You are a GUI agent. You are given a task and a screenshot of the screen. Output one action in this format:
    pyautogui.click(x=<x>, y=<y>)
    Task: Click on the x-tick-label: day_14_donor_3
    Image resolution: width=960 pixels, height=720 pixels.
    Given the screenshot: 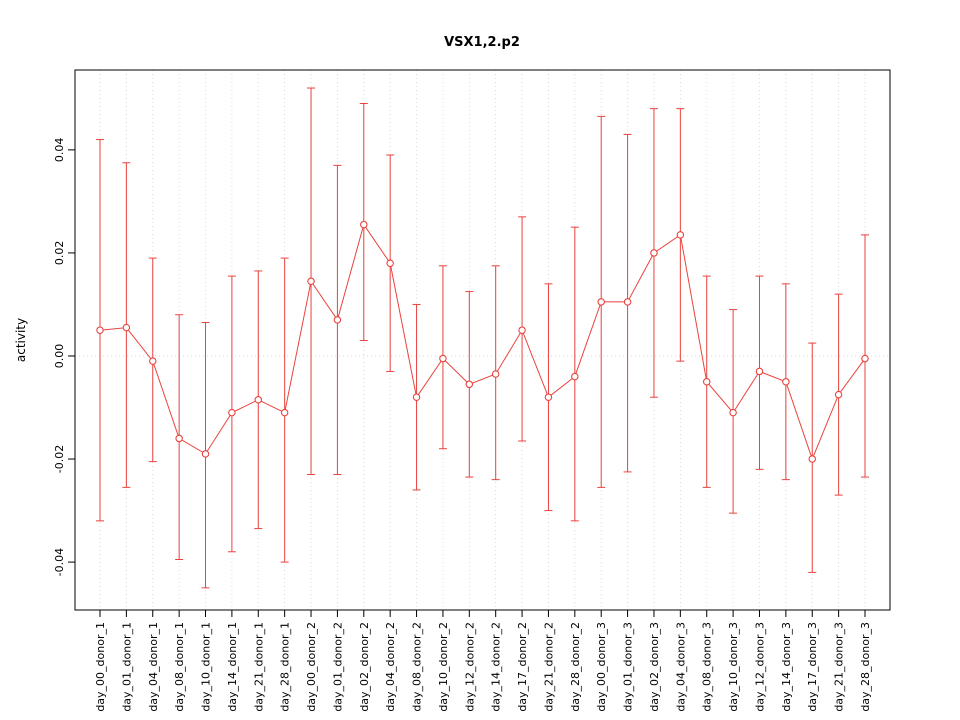 What is the action you would take?
    pyautogui.click(x=786, y=667)
    